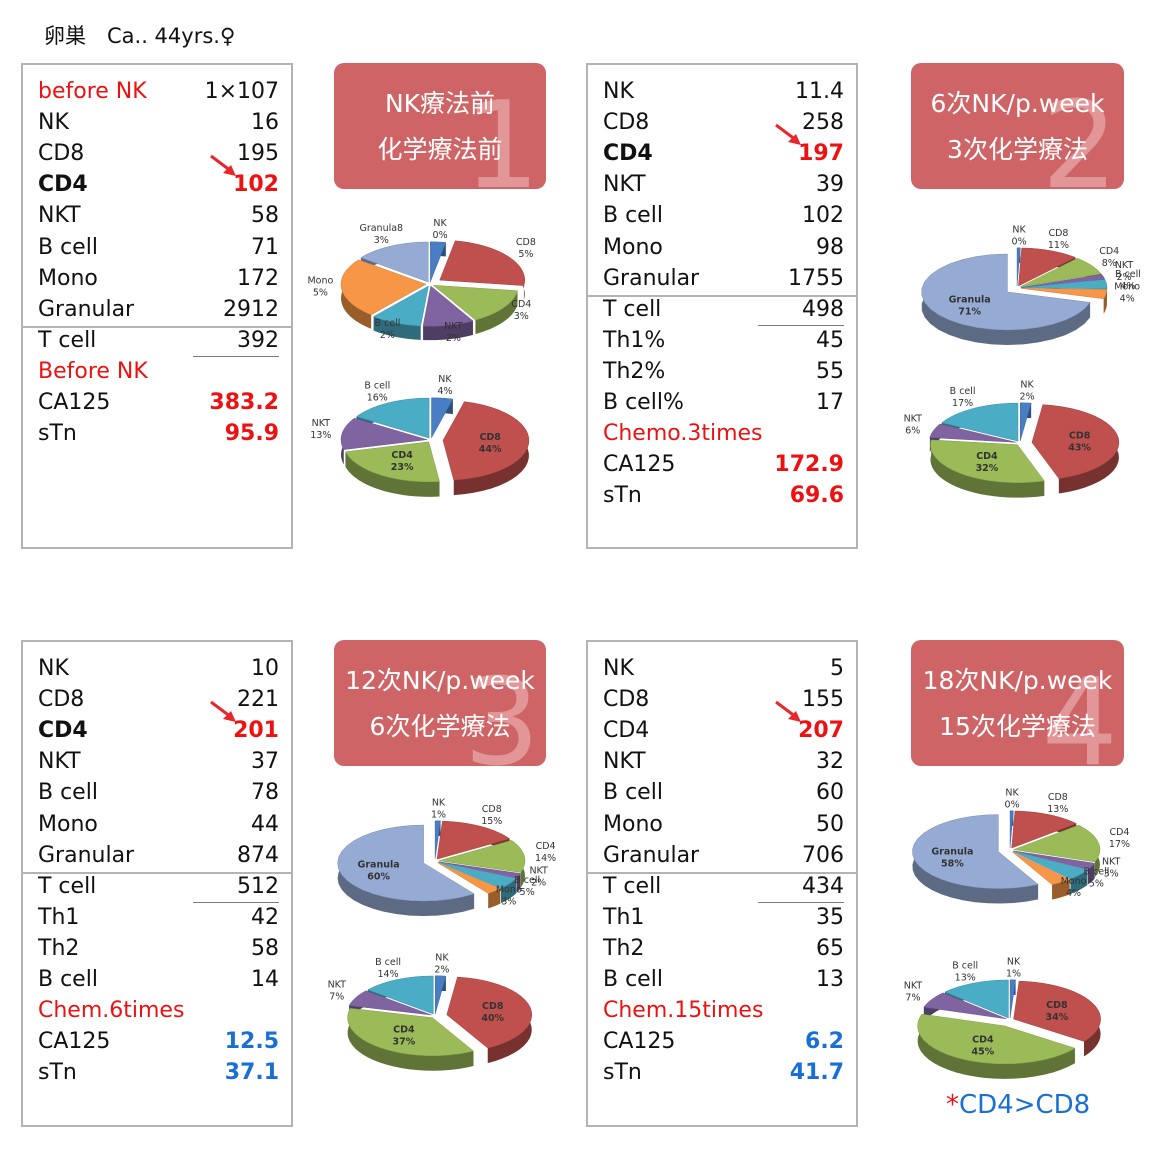 The height and width of the screenshot is (1170, 1170). Describe the element at coordinates (158, 278) in the screenshot. I see `table-row: Mono 172` at that location.